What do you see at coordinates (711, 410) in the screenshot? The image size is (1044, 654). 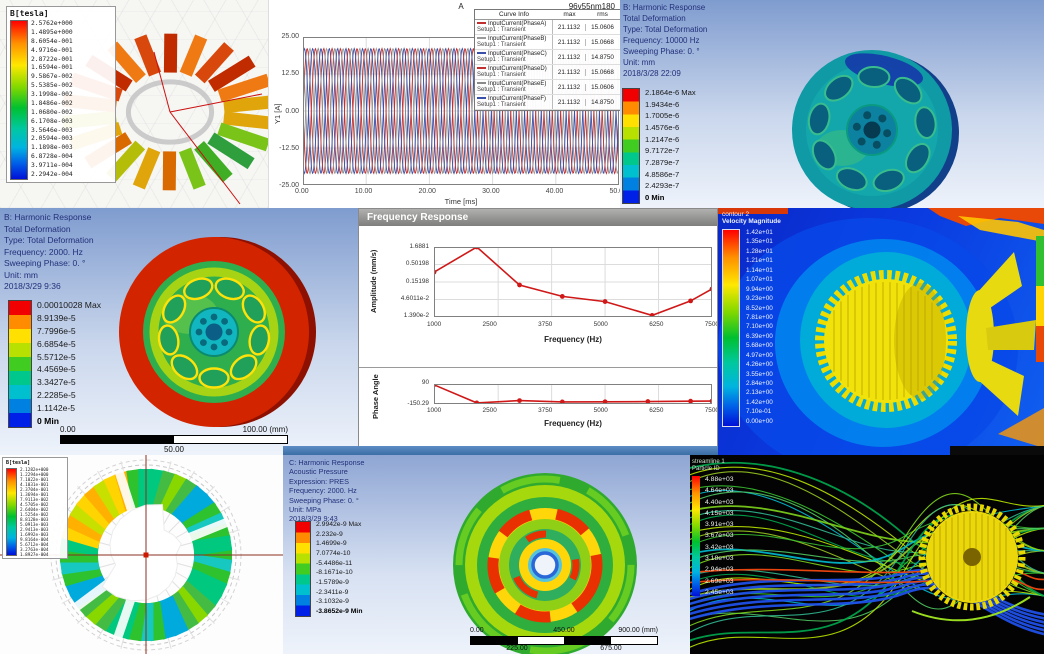 I see `x-tick: 7500` at bounding box center [711, 410].